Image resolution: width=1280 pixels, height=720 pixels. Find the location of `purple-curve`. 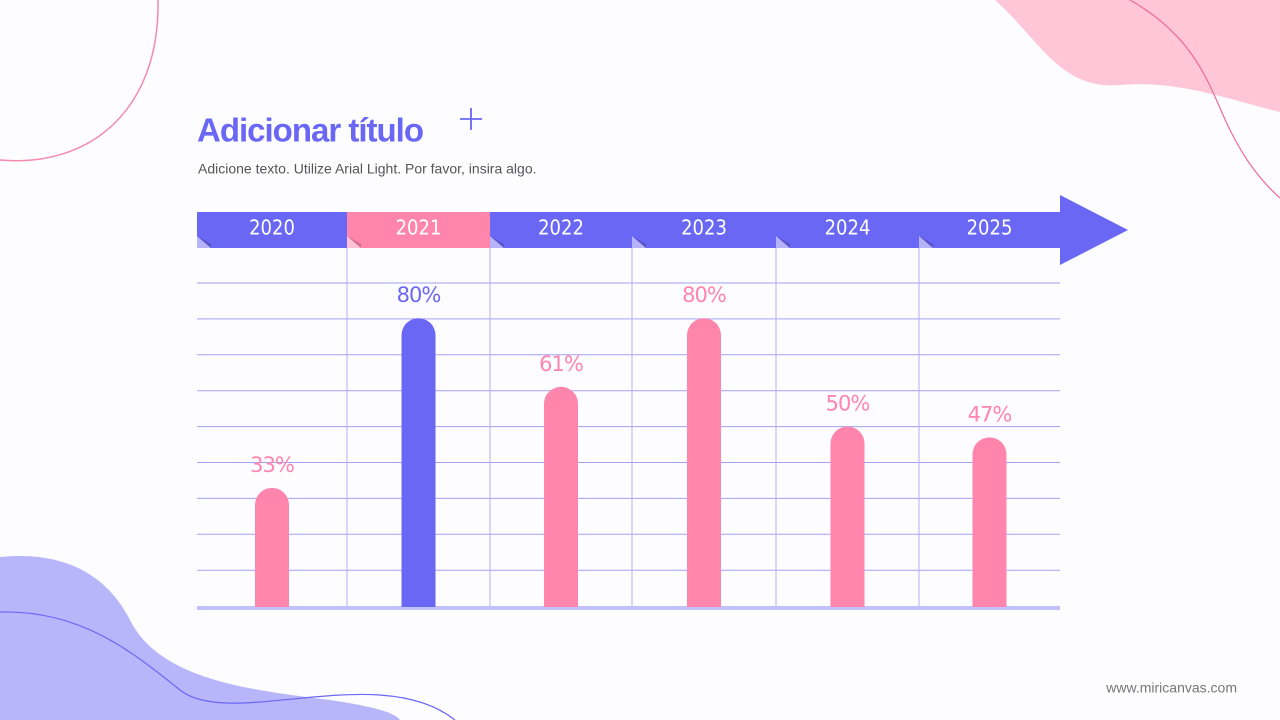

purple-curve is located at coordinates (228, 665).